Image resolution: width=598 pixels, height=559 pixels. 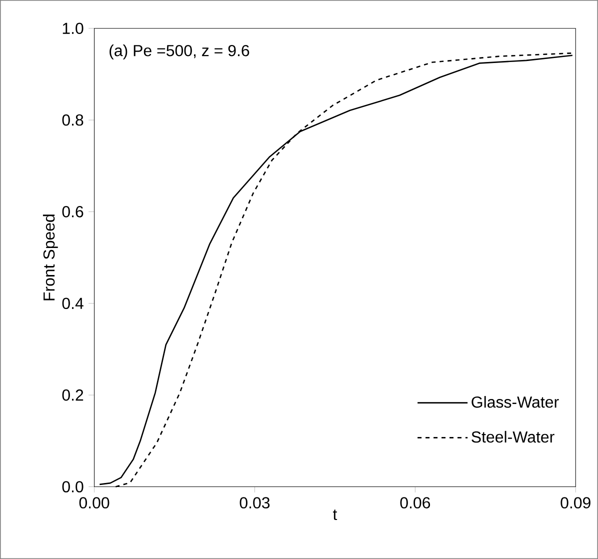 What do you see at coordinates (94, 502) in the screenshot?
I see `x-tick-label: 0.00` at bounding box center [94, 502].